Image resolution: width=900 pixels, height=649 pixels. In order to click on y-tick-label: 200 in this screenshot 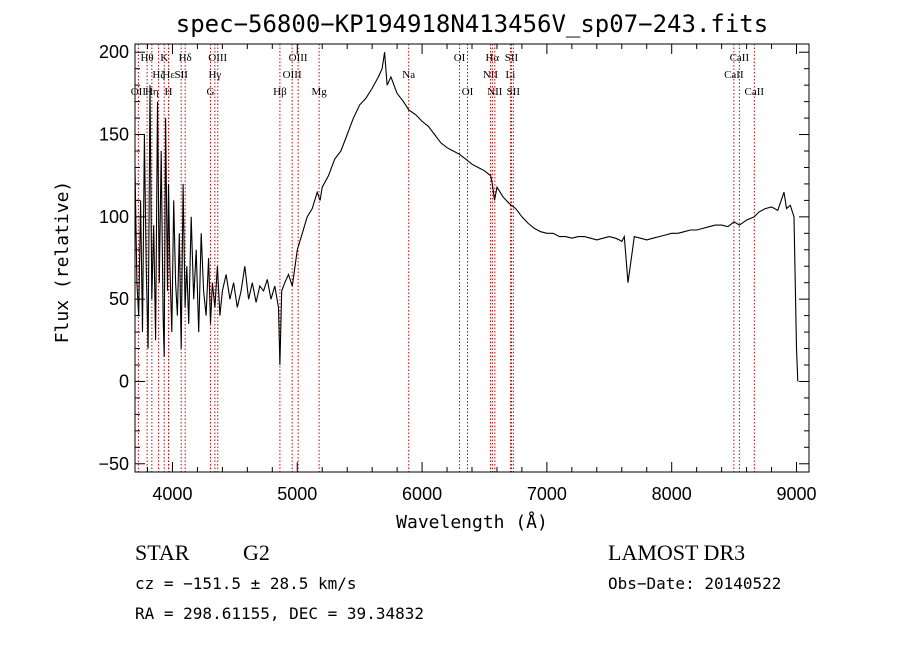, I will do `click(114, 52)`.